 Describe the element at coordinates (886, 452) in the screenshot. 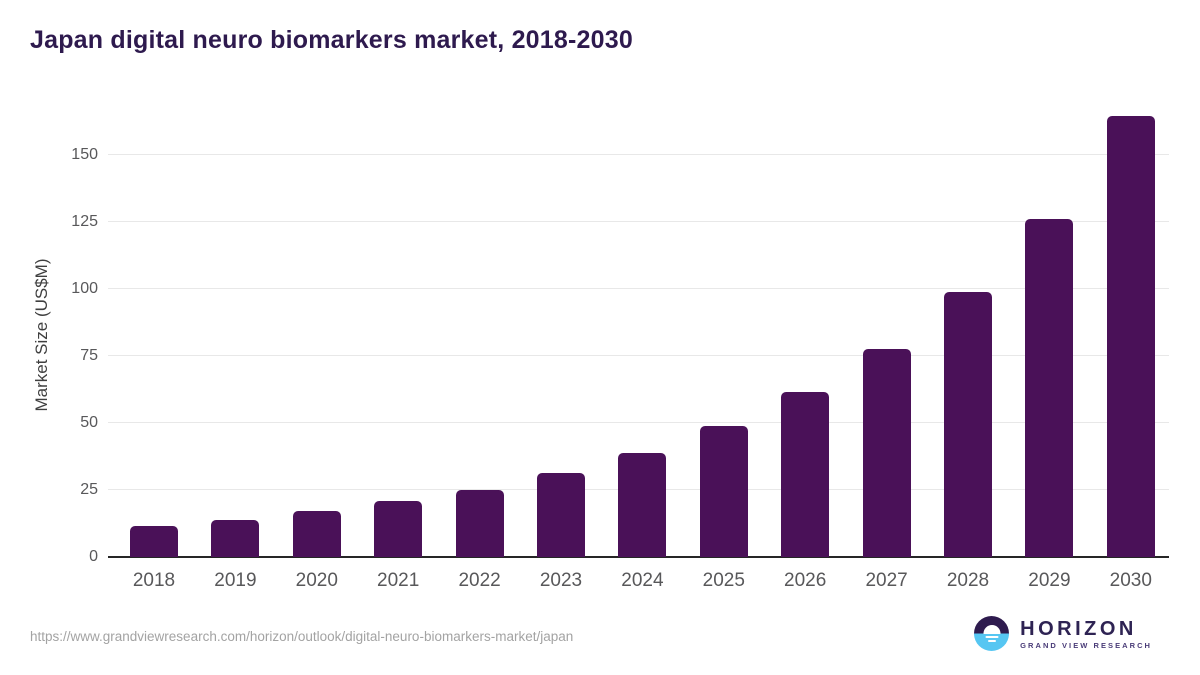

I see `bar-2027` at that location.